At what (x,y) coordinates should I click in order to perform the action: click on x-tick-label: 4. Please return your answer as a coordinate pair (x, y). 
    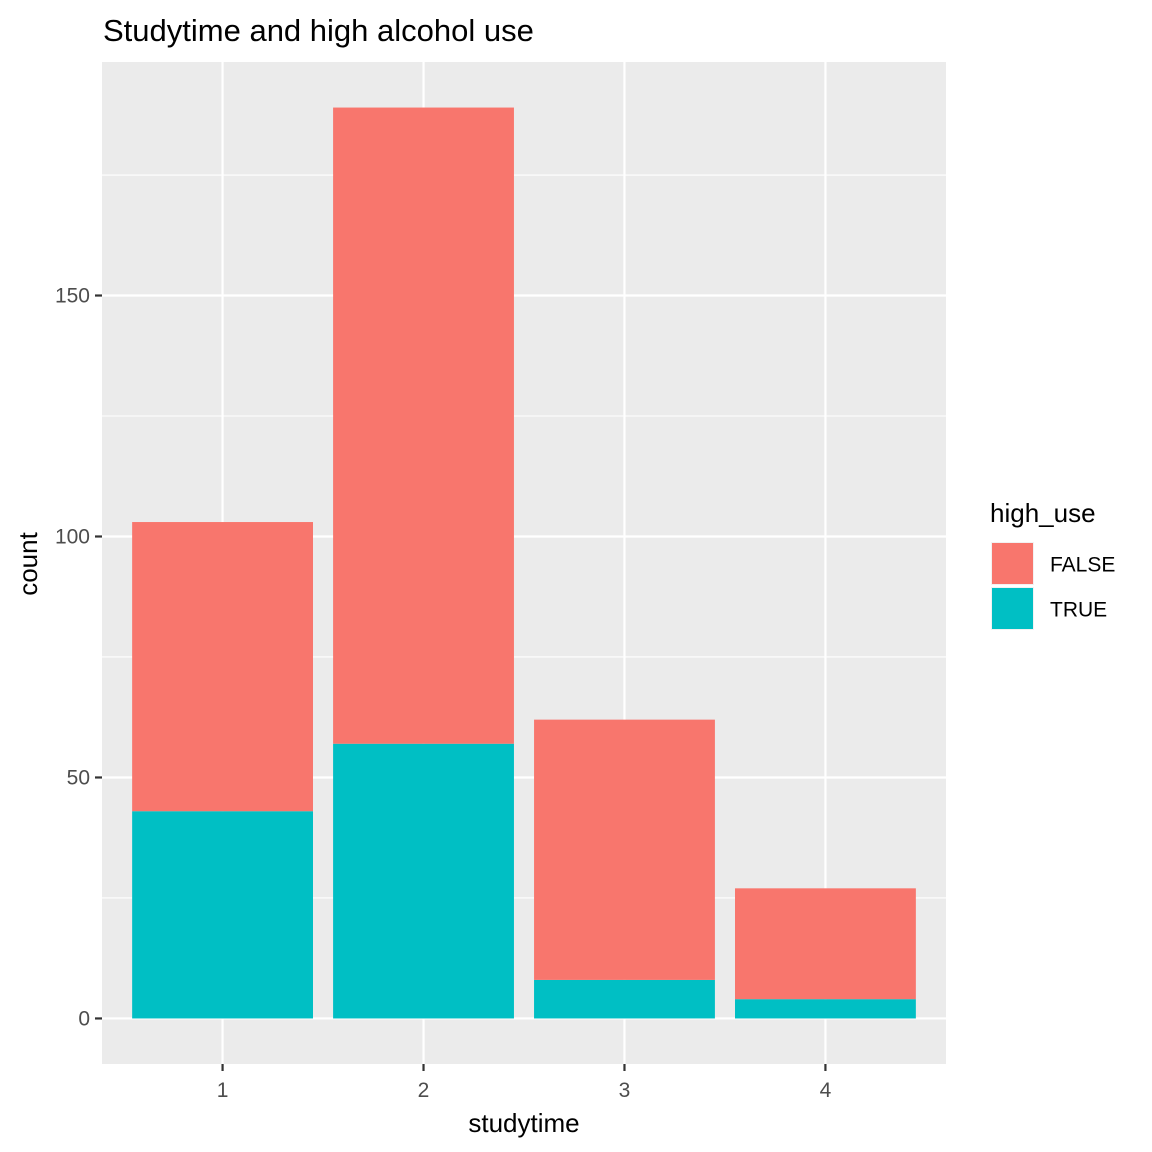
    Looking at the image, I should click on (826, 1090).